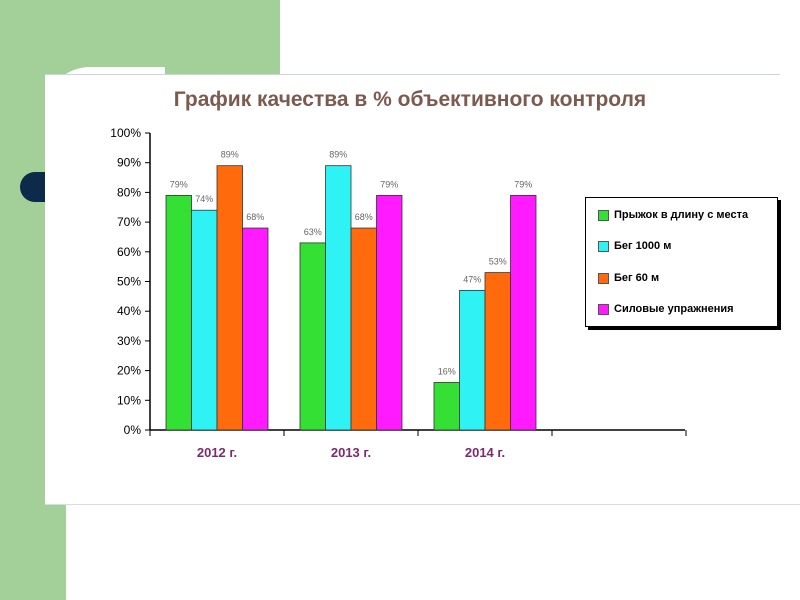 Image resolution: width=800 pixels, height=600 pixels. I want to click on legend-swatch-jump, so click(603, 215).